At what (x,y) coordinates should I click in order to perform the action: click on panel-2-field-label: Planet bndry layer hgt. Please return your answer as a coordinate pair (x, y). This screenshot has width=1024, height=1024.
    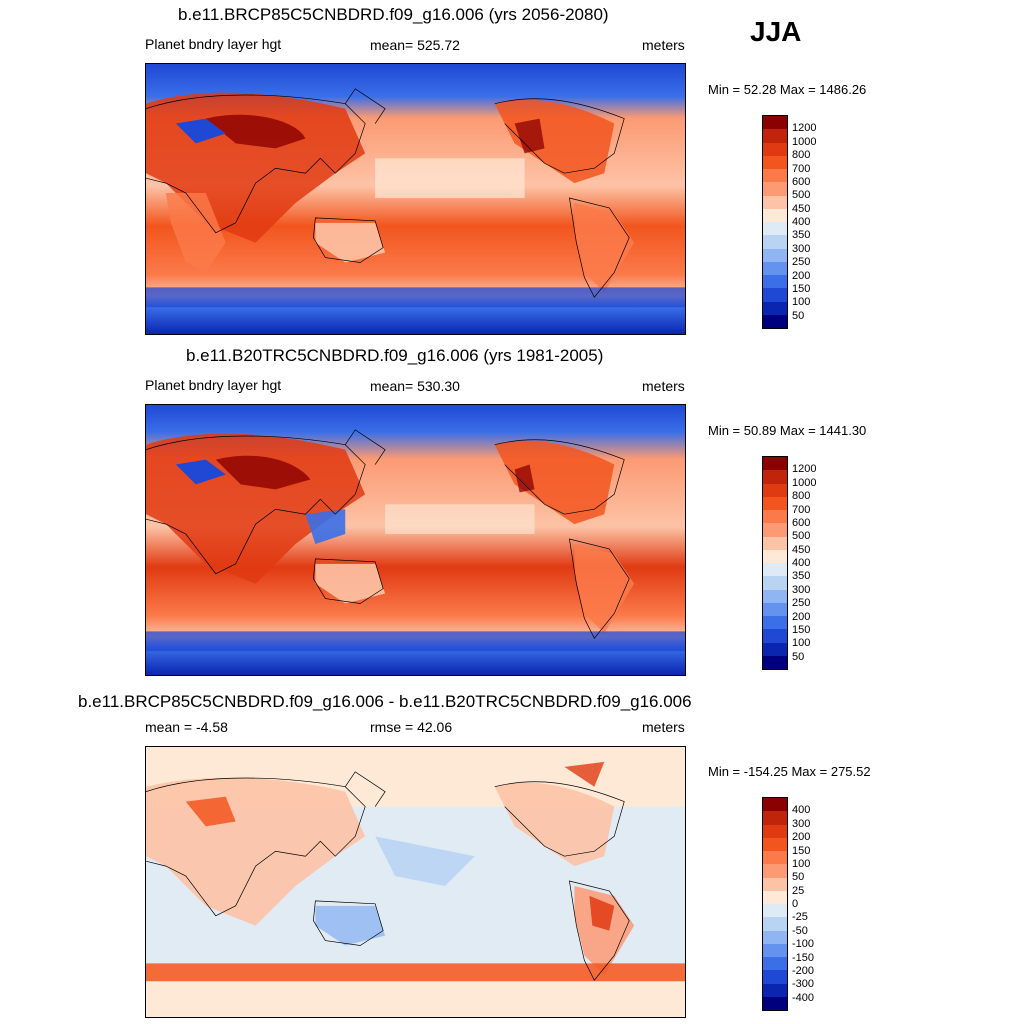
    Looking at the image, I should click on (213, 385).